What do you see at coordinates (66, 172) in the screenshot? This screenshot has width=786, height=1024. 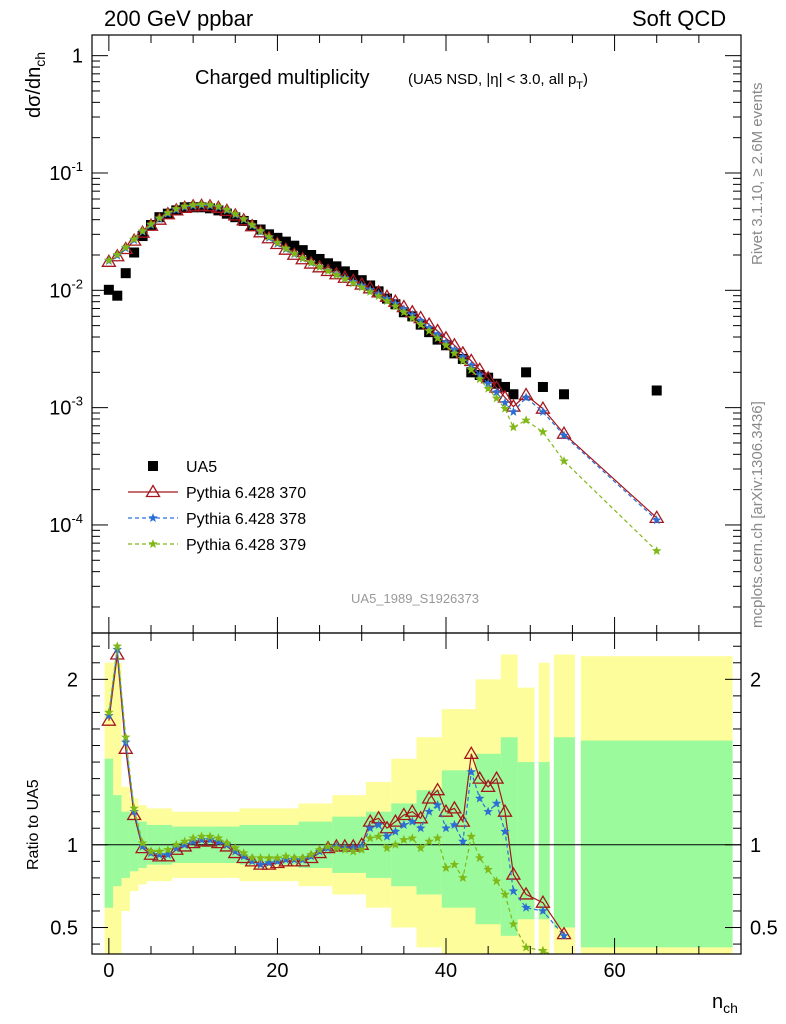 I see `y-tick-label: 10⁻¹` at bounding box center [66, 172].